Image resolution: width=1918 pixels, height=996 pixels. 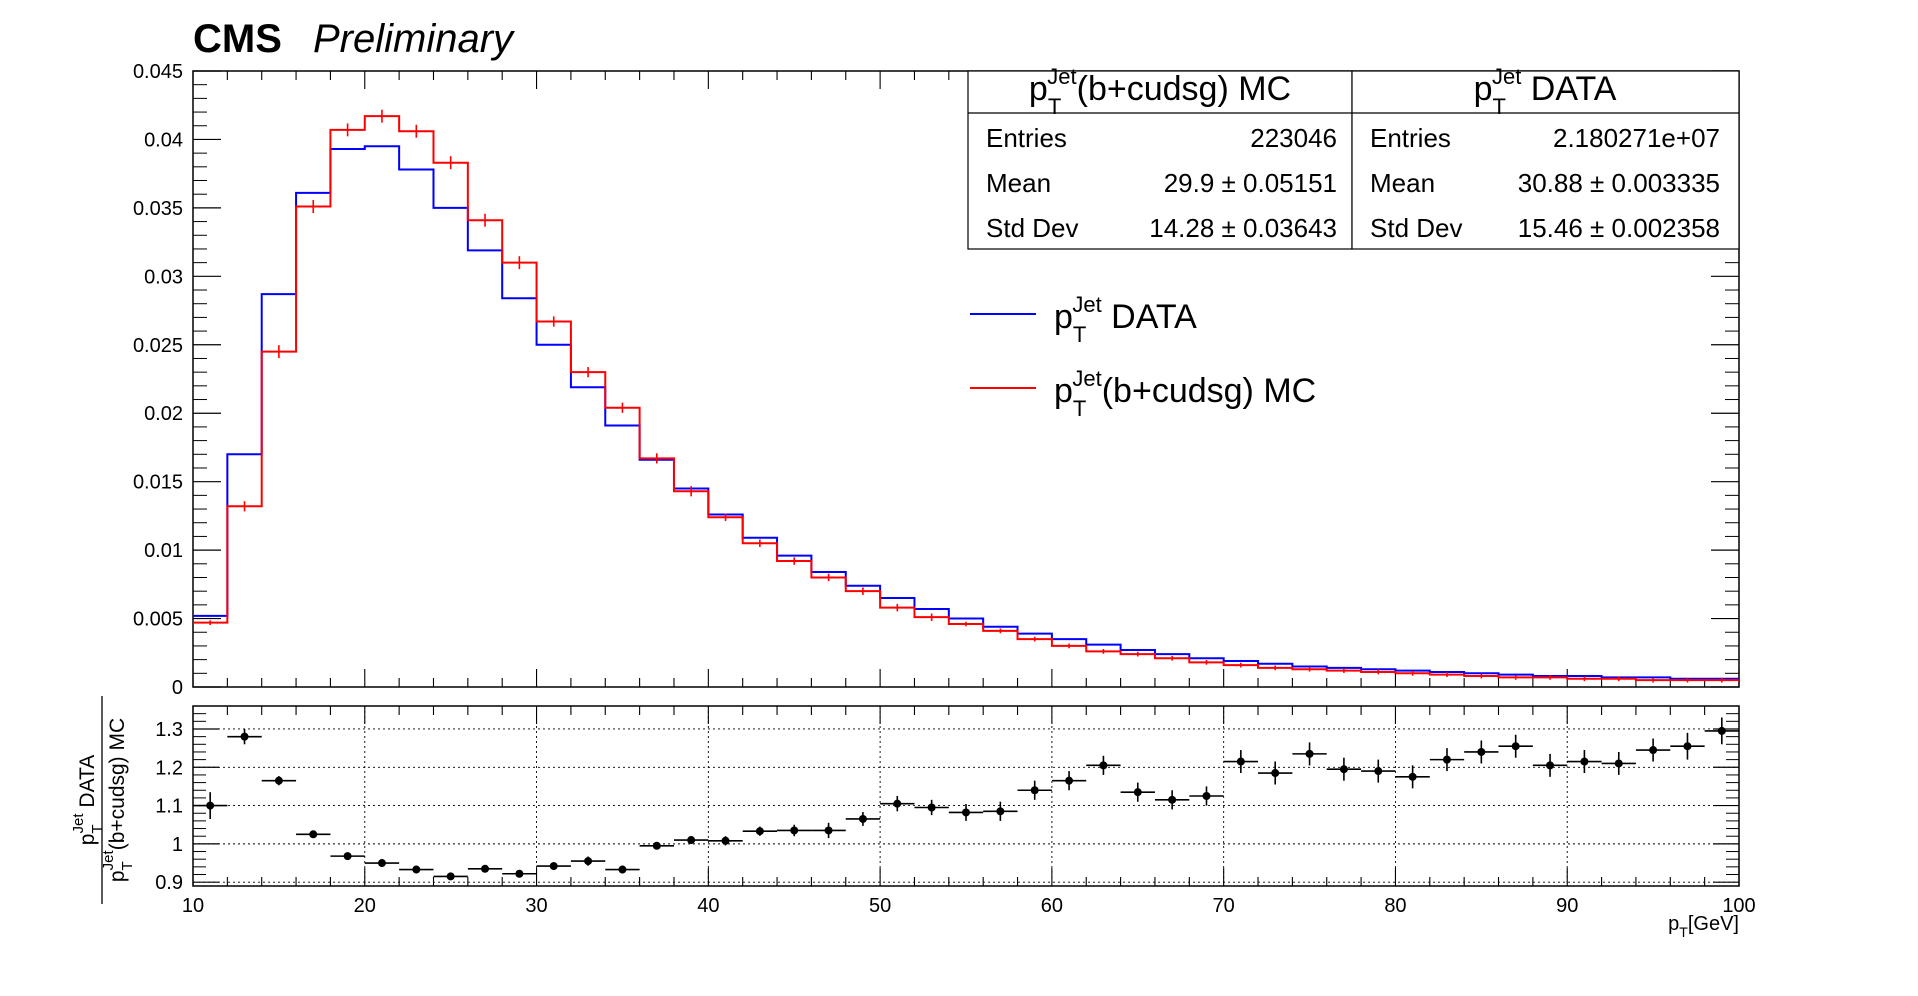 I want to click on stats-mc-row-value: 14.28 ± 0.03643, so click(x=1243, y=228).